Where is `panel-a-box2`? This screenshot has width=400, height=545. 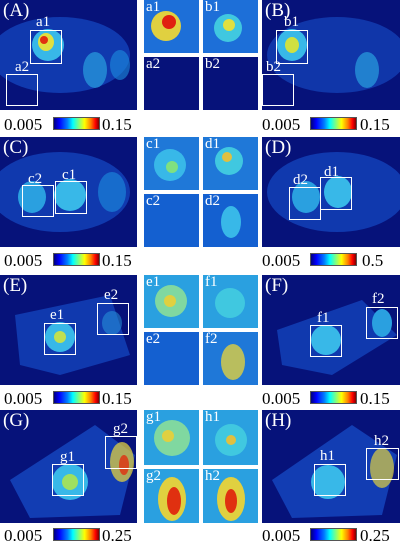
panel-a-box2 is located at coordinates (22, 90).